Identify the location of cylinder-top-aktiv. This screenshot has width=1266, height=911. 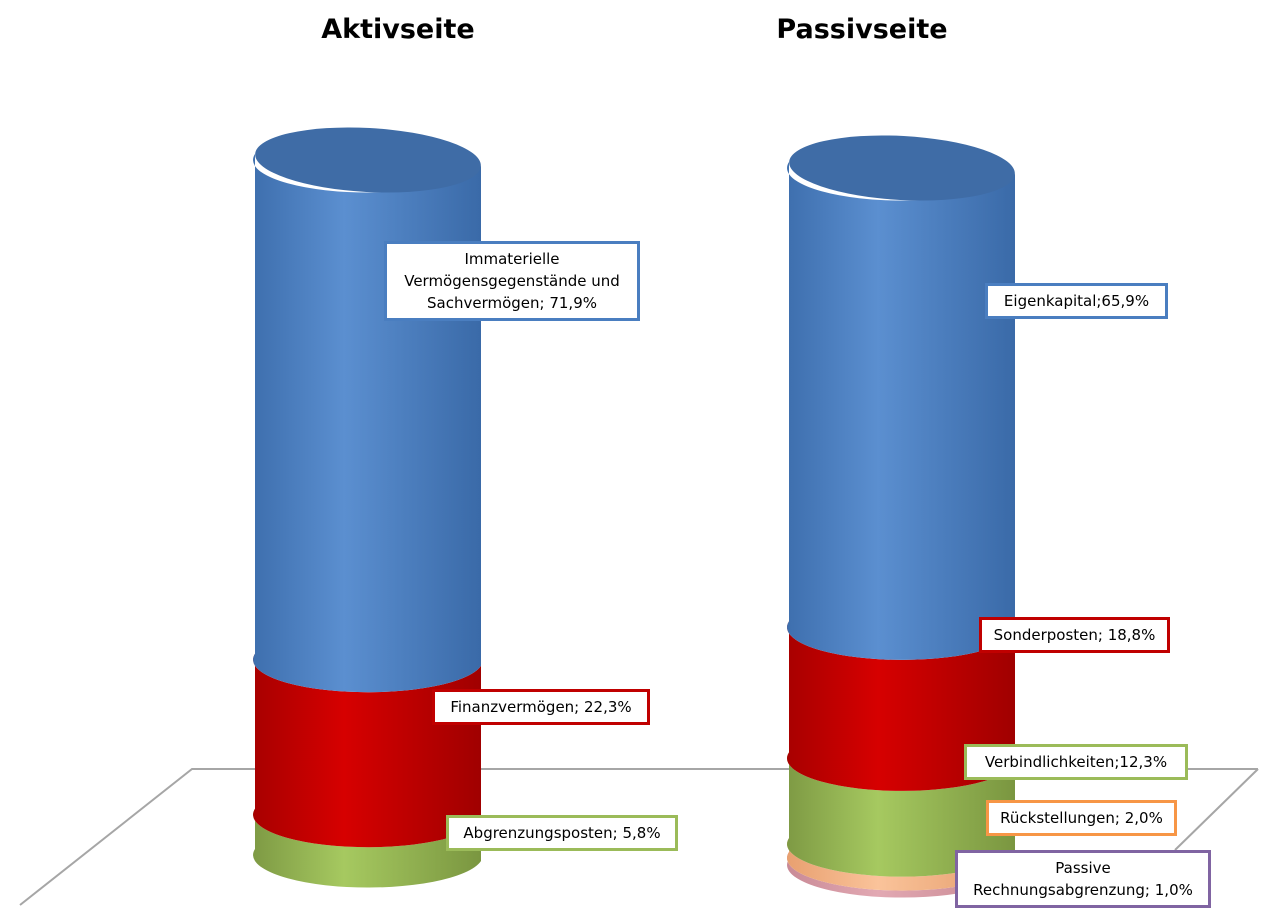
(368, 160).